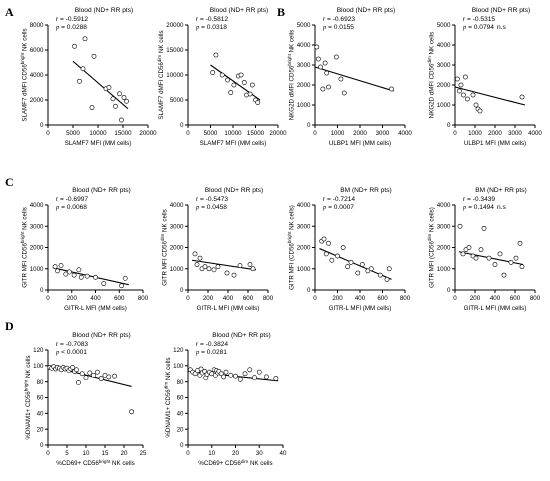 The image size is (550, 481). Describe the element at coordinates (211, 352) in the screenshot. I see `p-value: p = 0.0281` at that location.